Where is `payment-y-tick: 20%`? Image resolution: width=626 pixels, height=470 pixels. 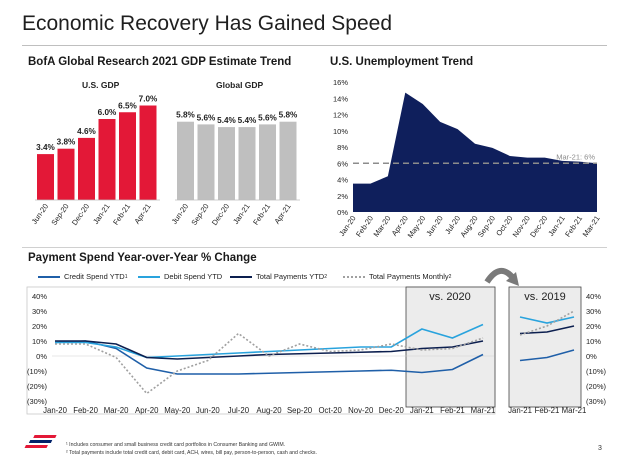
payment-y-tick: 20% is located at coordinates (39, 326).